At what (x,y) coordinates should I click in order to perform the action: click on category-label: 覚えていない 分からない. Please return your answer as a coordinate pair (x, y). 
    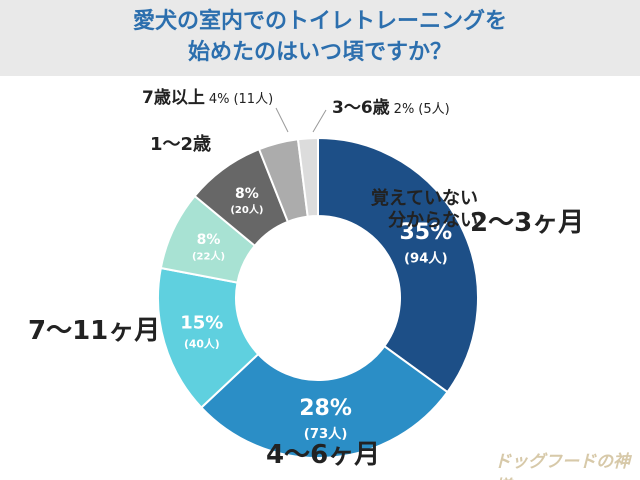
    Looking at the image, I should click on (424, 209).